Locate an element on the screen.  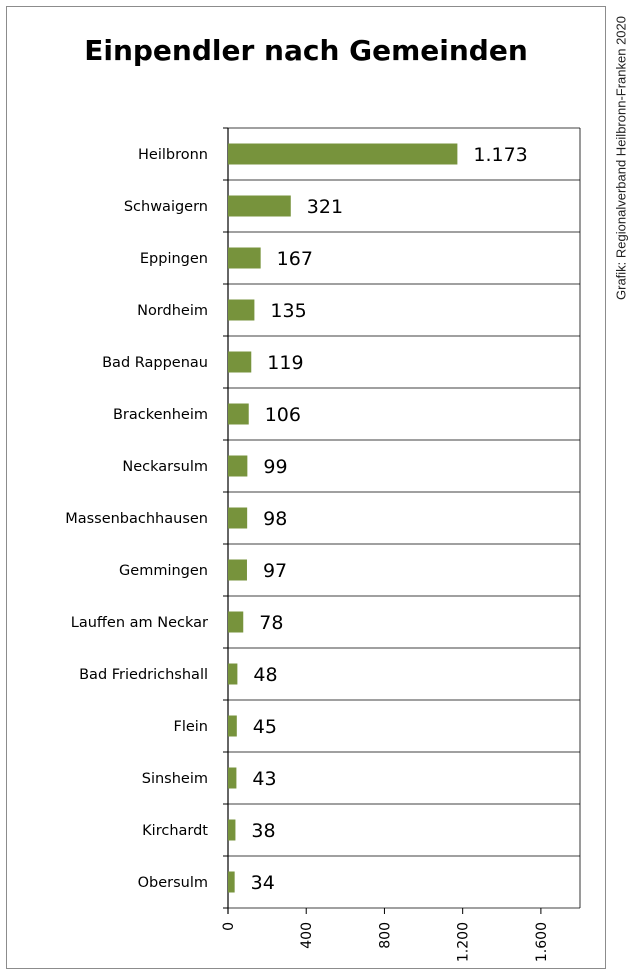
chart-title: Einpendler nach Gemeinden is located at coordinates (306, 50).